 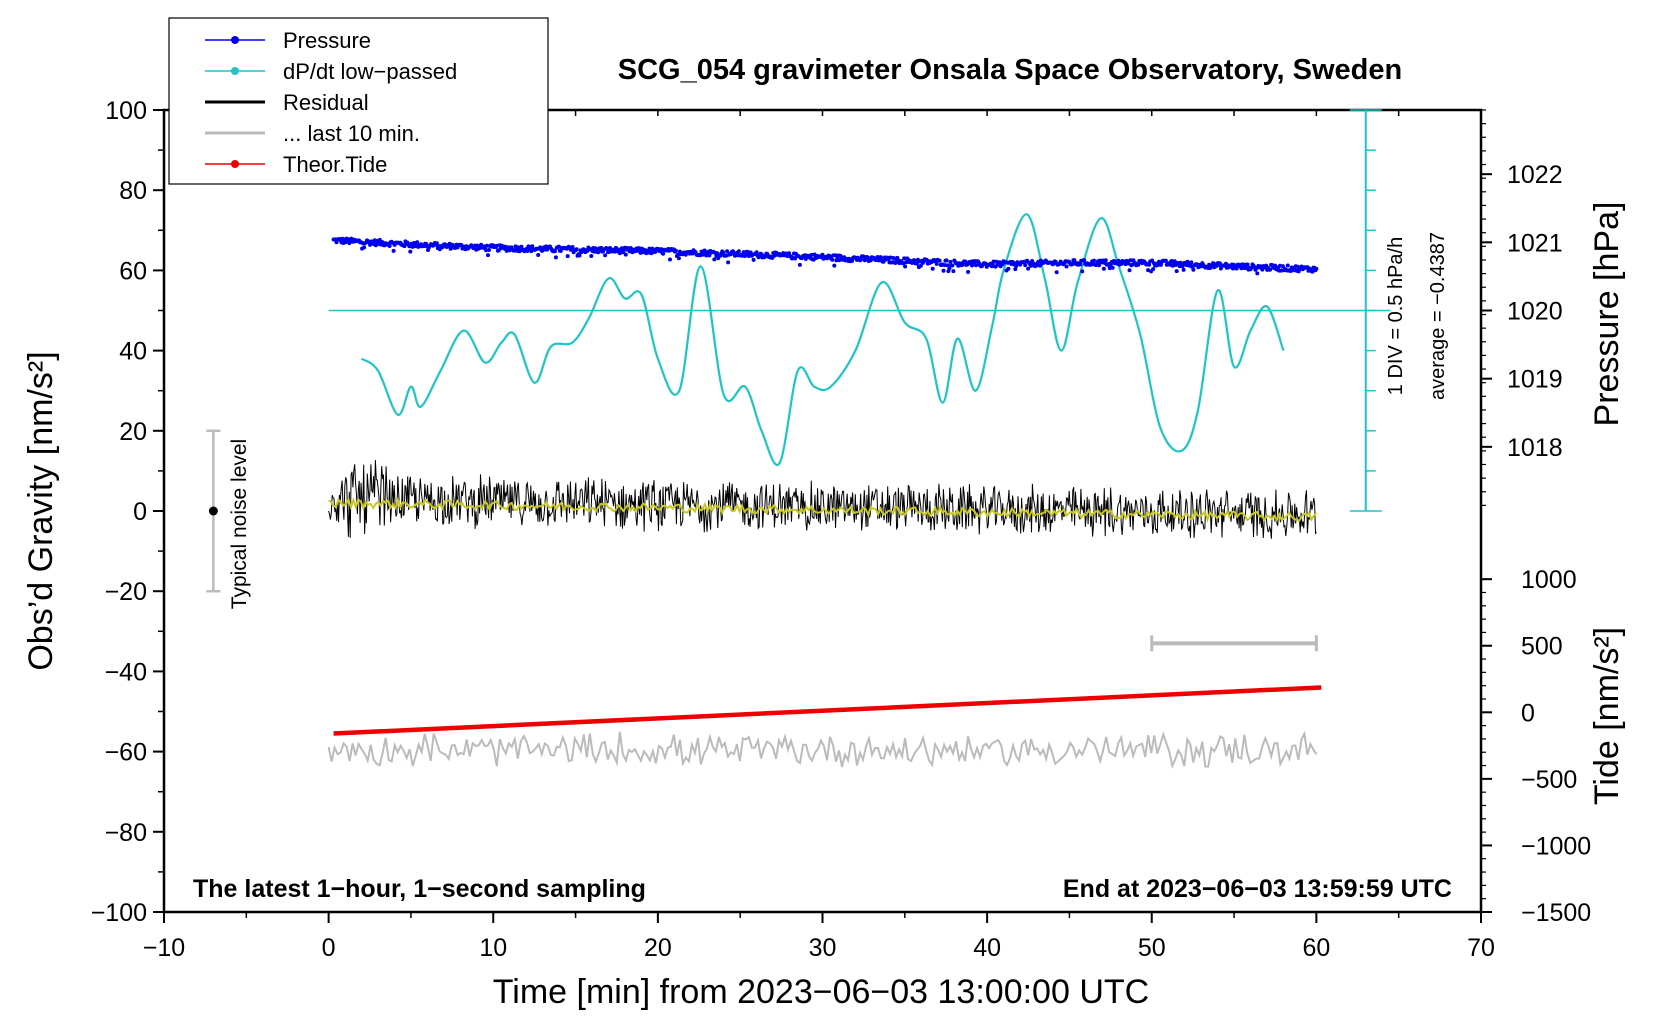 I want to click on y-tick-label: −20, so click(x=126, y=592).